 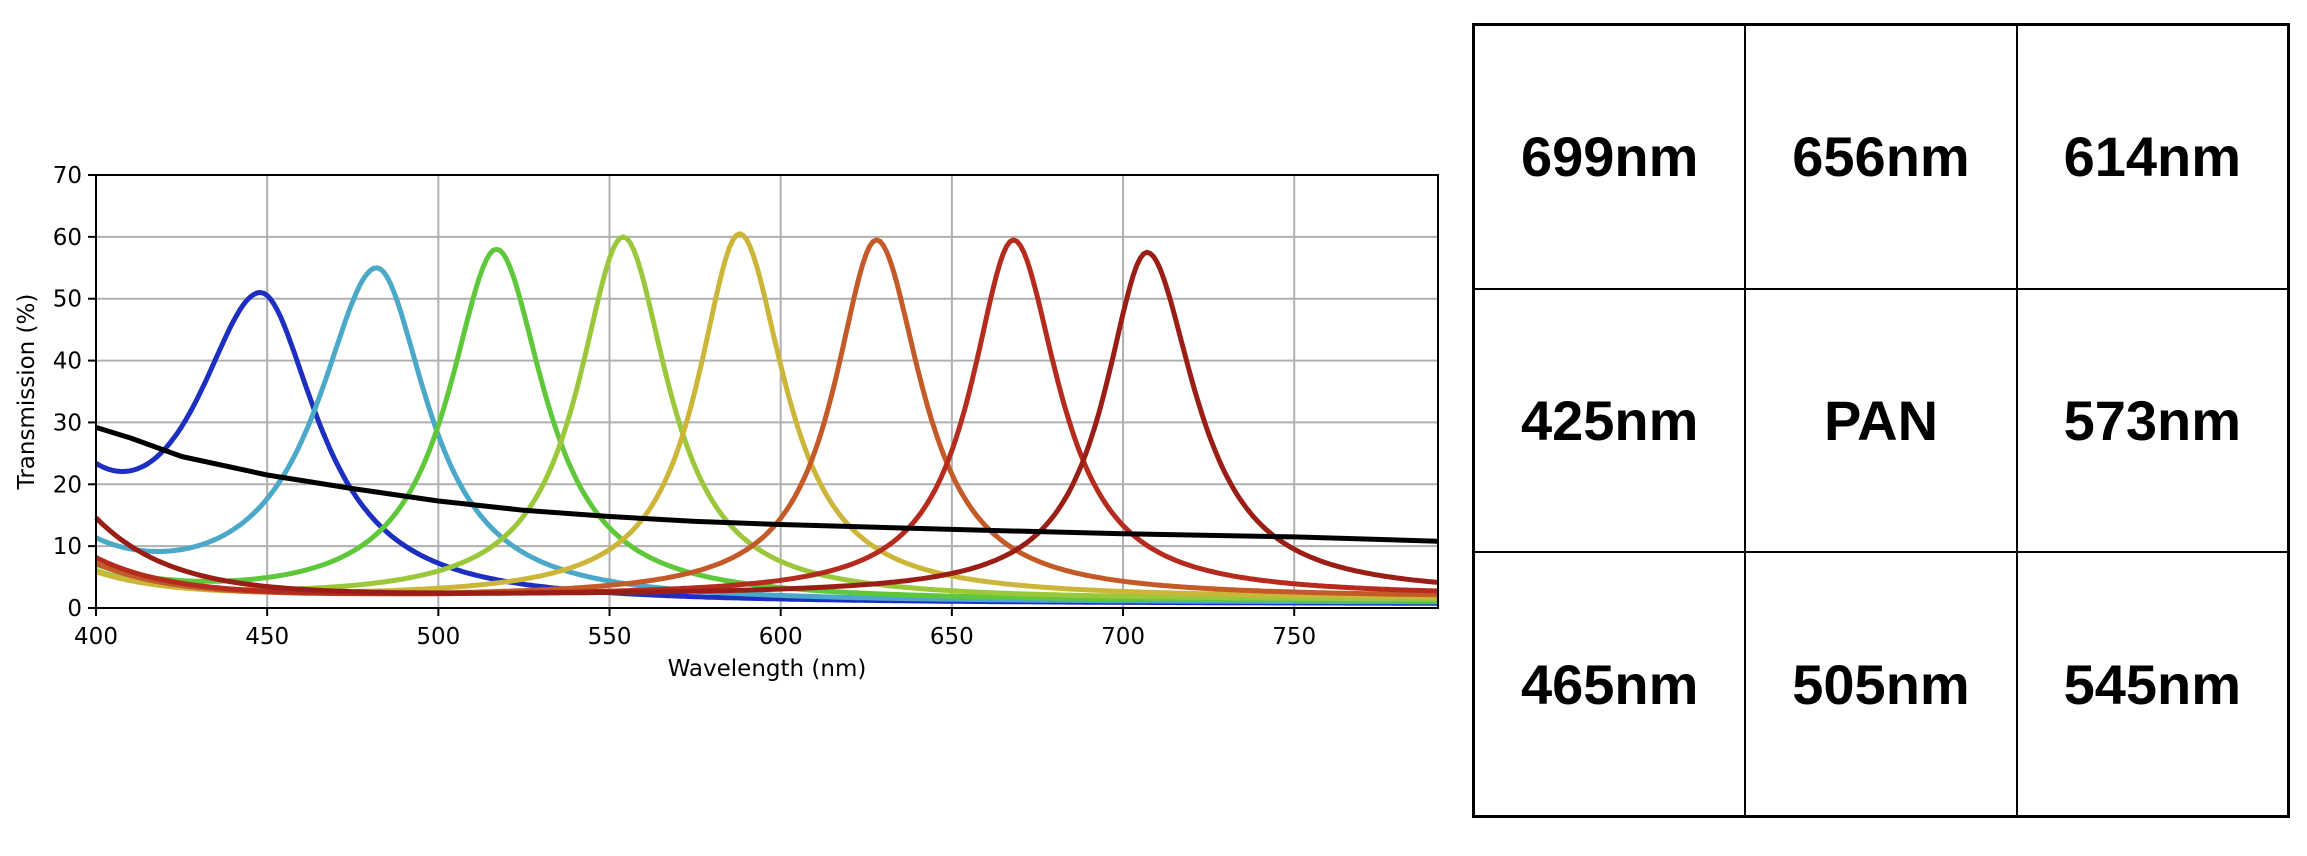 What do you see at coordinates (67, 176) in the screenshot?
I see `y-tick-label: 70` at bounding box center [67, 176].